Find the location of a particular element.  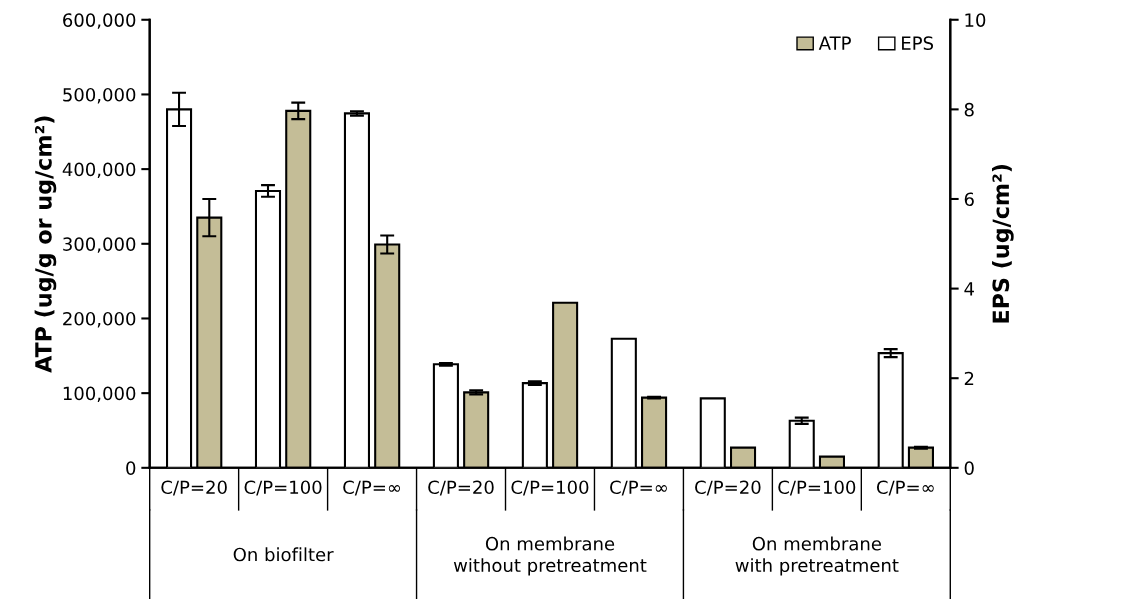

y-tick-label: 100,000 is located at coordinates (99, 394).